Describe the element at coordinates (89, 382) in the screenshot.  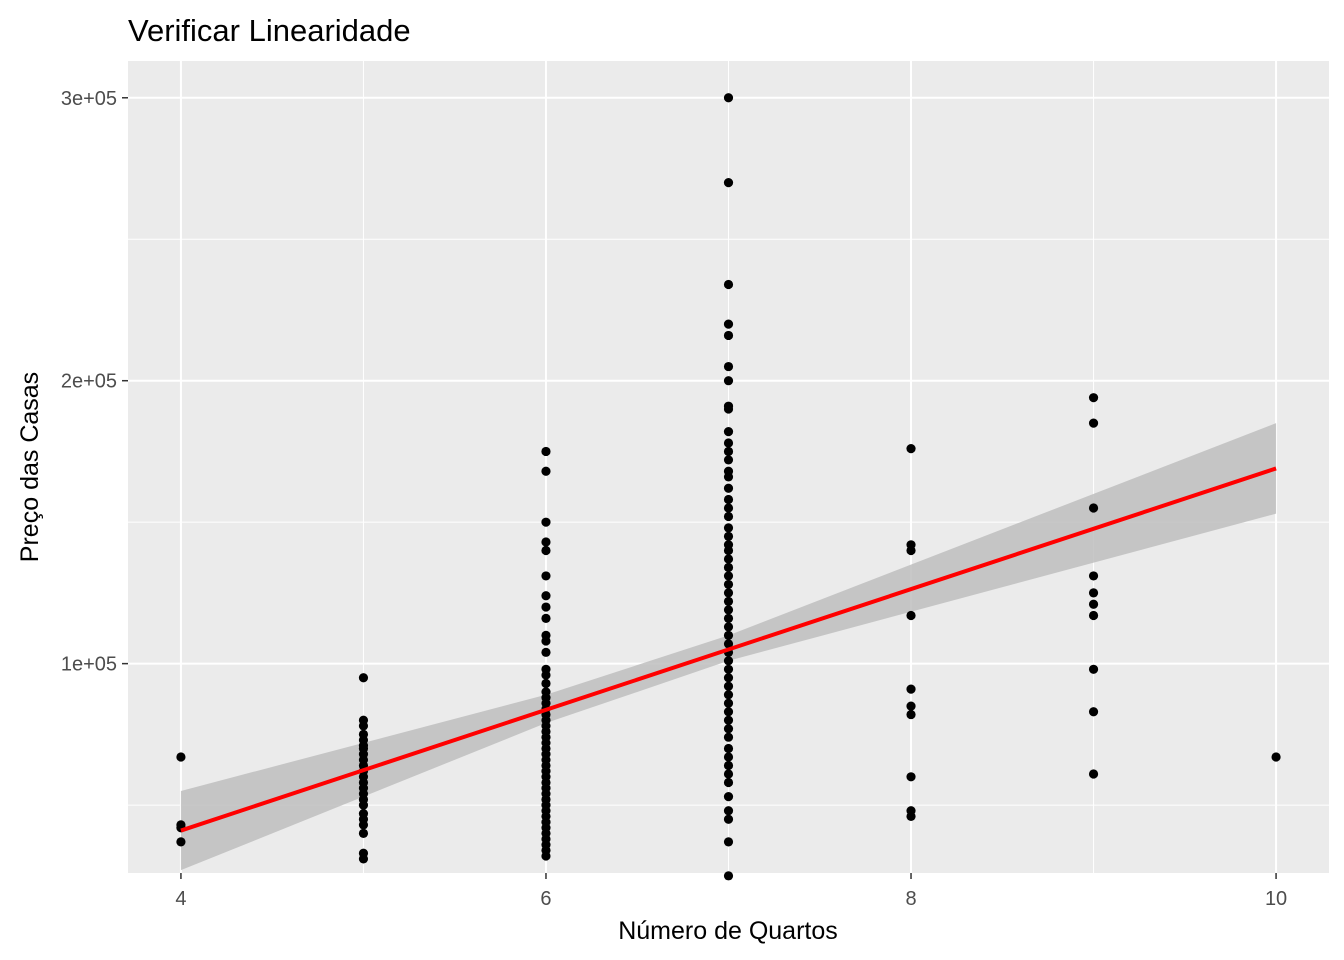
I see `y-tick-label: 2e+05` at that location.